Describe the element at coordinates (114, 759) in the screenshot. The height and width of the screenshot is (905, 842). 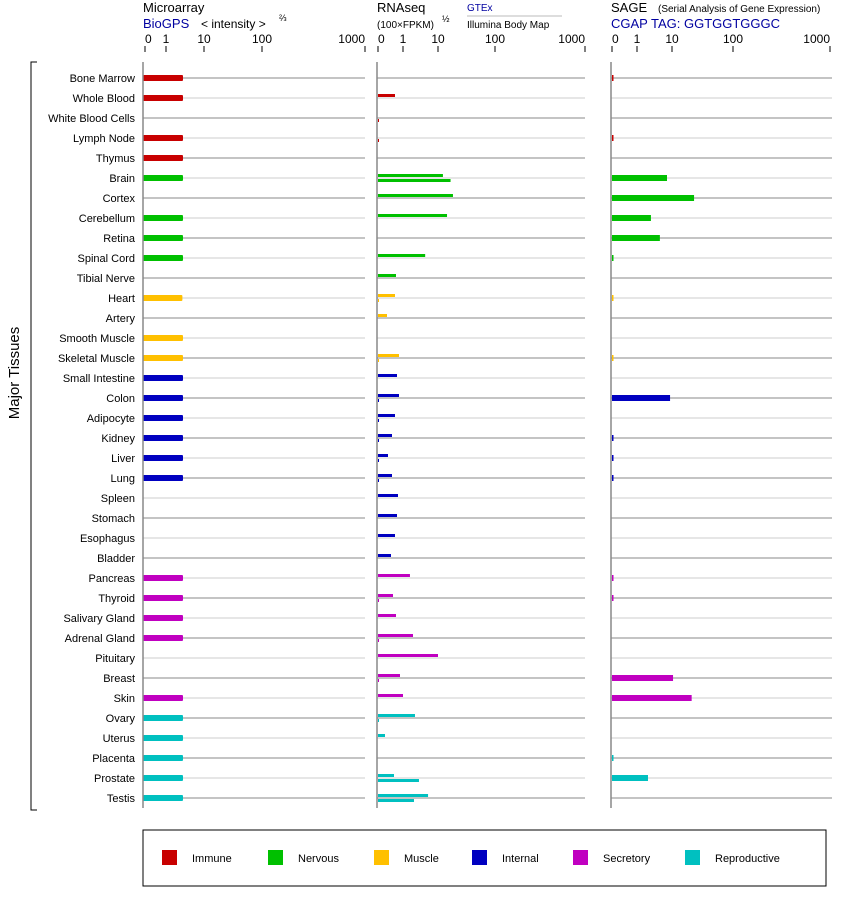
I see `tissue-label: Placenta` at that location.